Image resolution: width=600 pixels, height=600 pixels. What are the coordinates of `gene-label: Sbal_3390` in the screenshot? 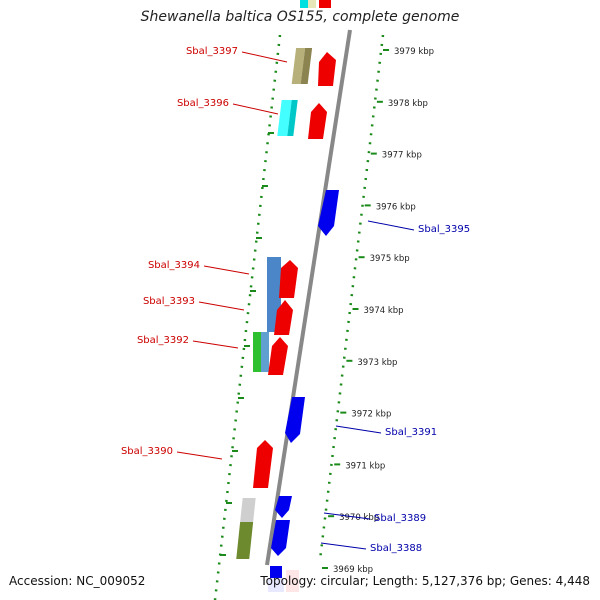 It's located at (147, 451).